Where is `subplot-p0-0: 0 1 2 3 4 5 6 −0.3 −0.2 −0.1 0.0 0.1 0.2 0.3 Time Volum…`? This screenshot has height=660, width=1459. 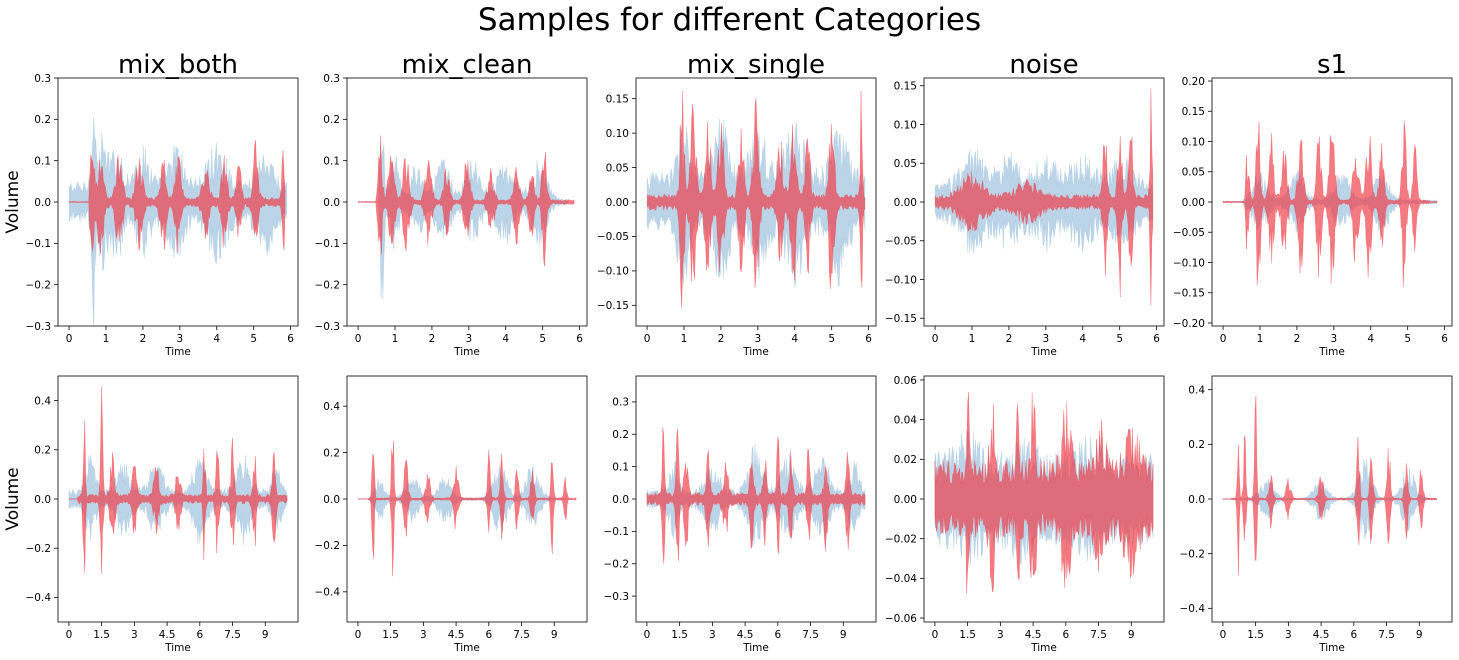 subplot-p0-0: 0 1 2 3 4 5 6 −0.3 −0.2 −0.1 0.0 0.1 0.2 0.3 Time Volum… is located at coordinates (151, 204).